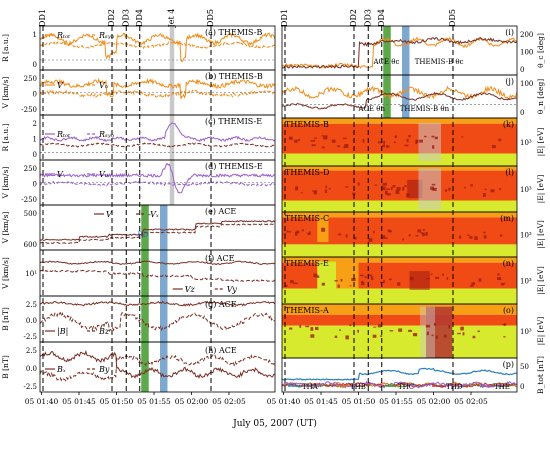 This screenshot has width=550, height=462. I want to click on spectrogram-themis-c, so click(399, 234).